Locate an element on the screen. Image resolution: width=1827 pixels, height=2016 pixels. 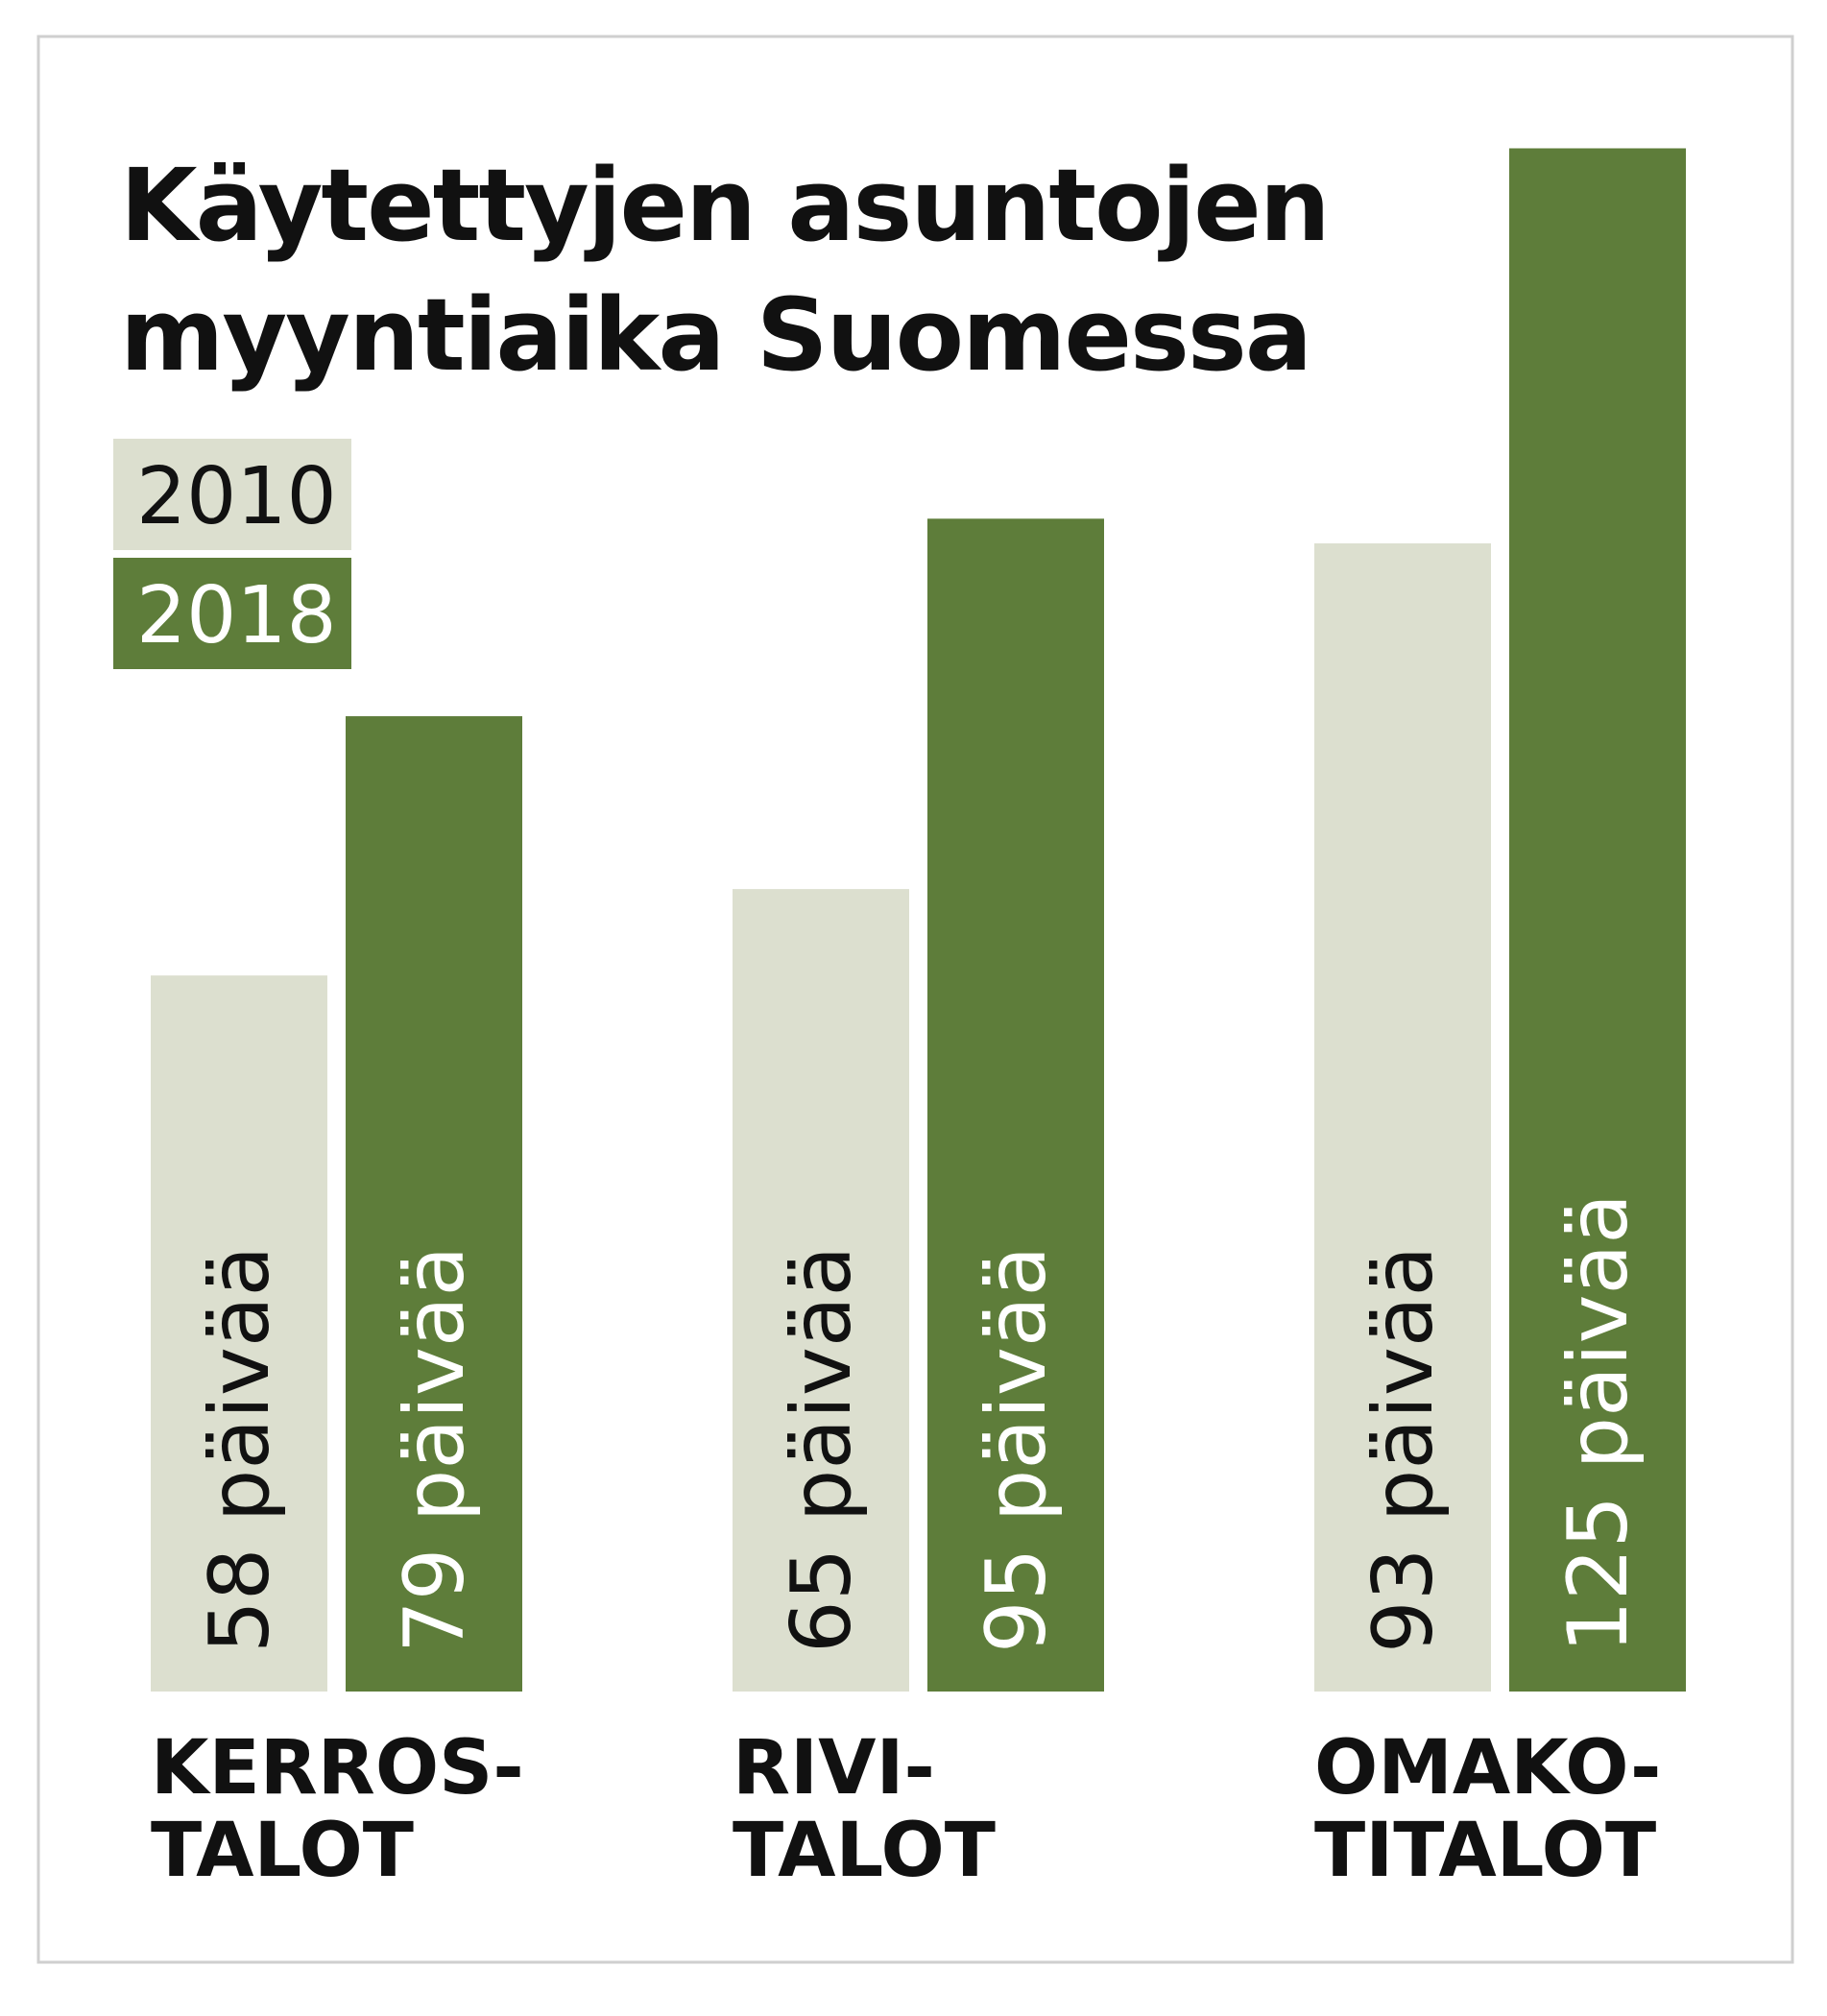
chart-title: Käytettyjen asuntojen is located at coordinates (725, 206).